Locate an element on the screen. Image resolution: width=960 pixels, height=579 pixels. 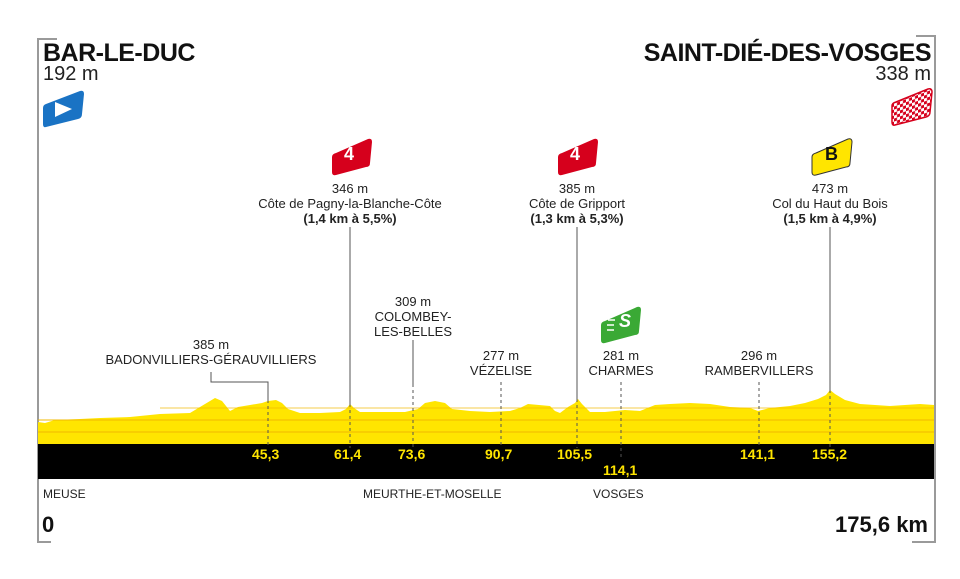
climb-name: Côte de Gripport is located at coordinates (577, 203).